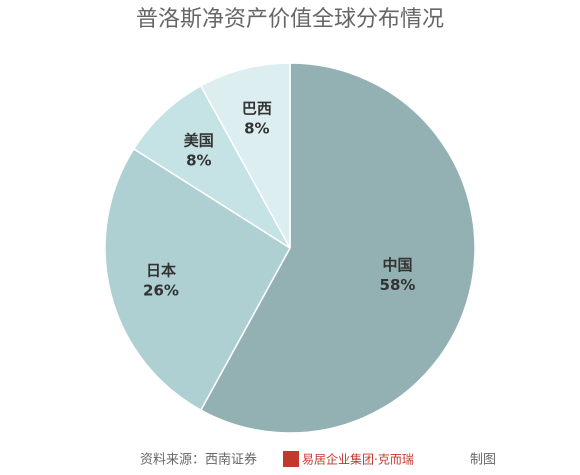  What do you see at coordinates (161, 291) in the screenshot?
I see `slice-value-label: 26%` at bounding box center [161, 291].